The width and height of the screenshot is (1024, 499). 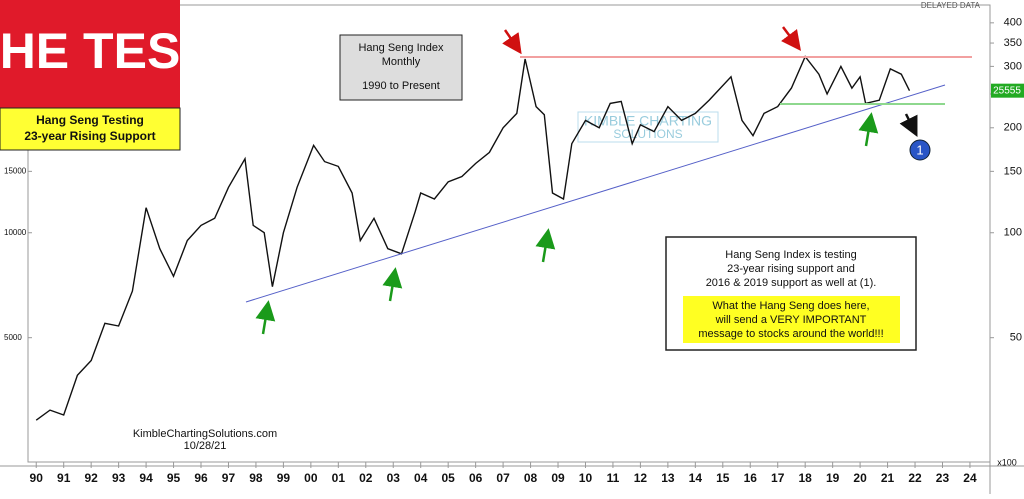 What do you see at coordinates (1013, 23) in the screenshot?
I see `y2-tick-label: 400` at bounding box center [1013, 23].